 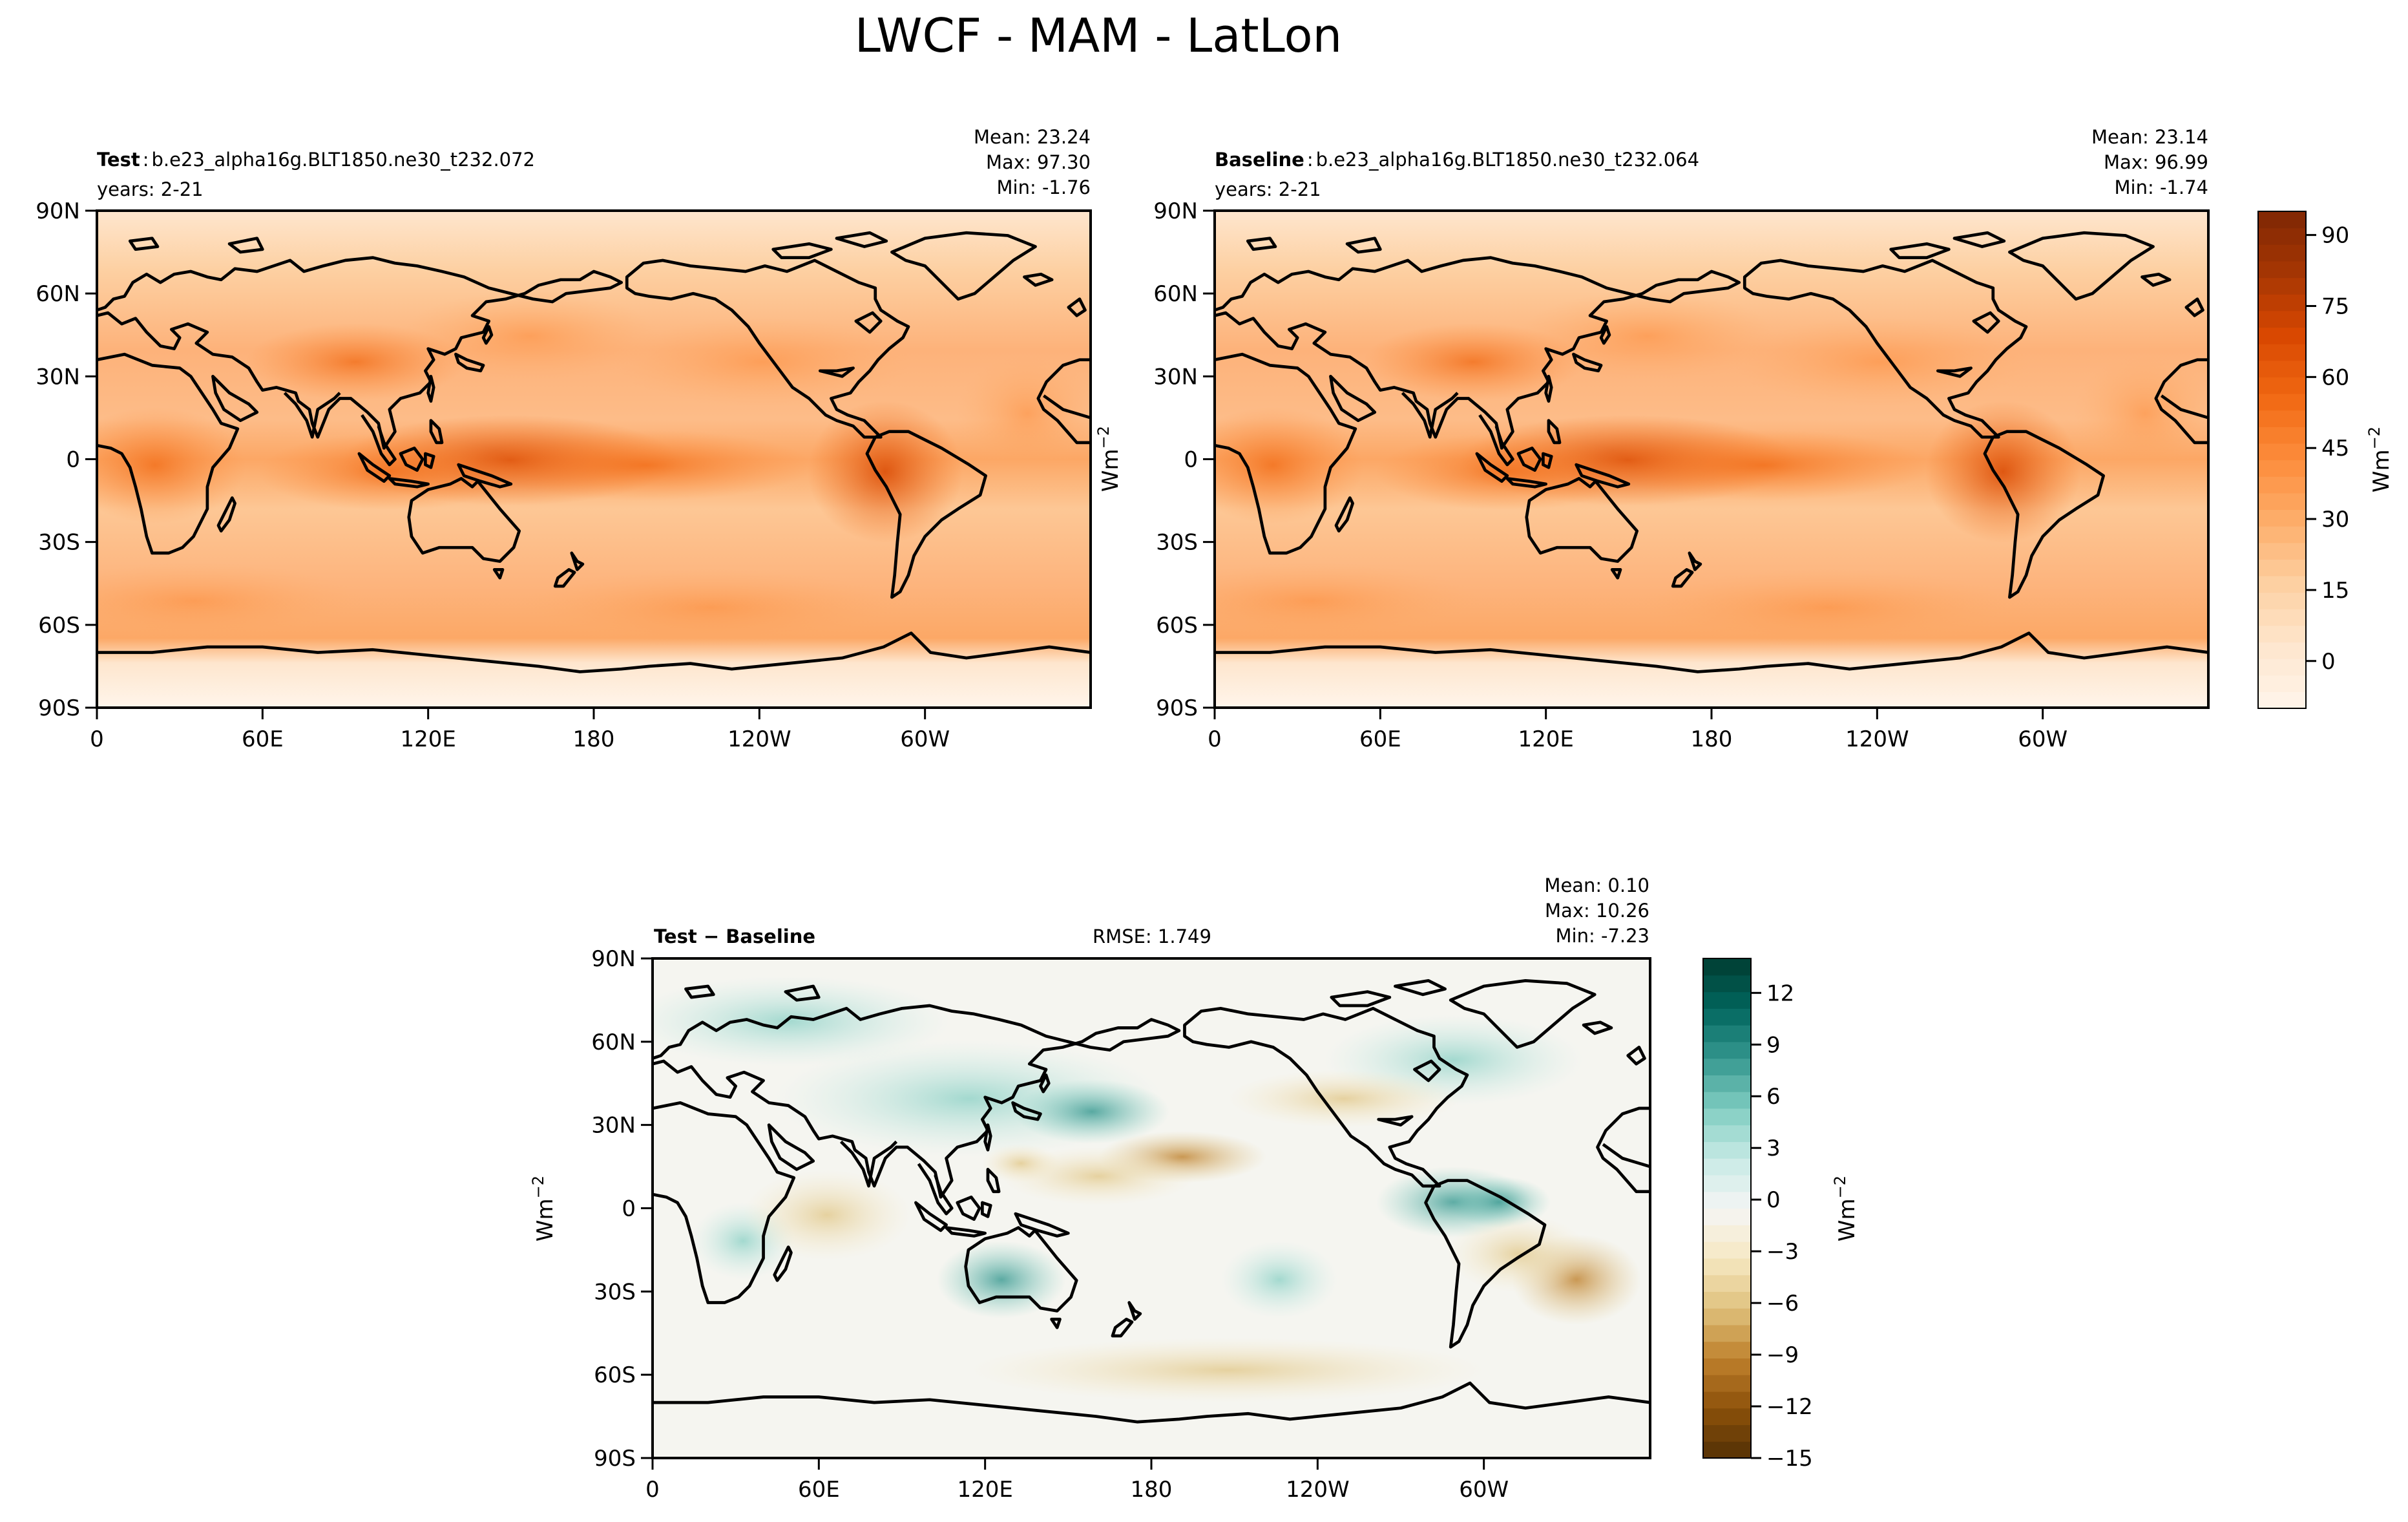 I want to click on test-ylabel: Wm−2, so click(x=1109, y=459).